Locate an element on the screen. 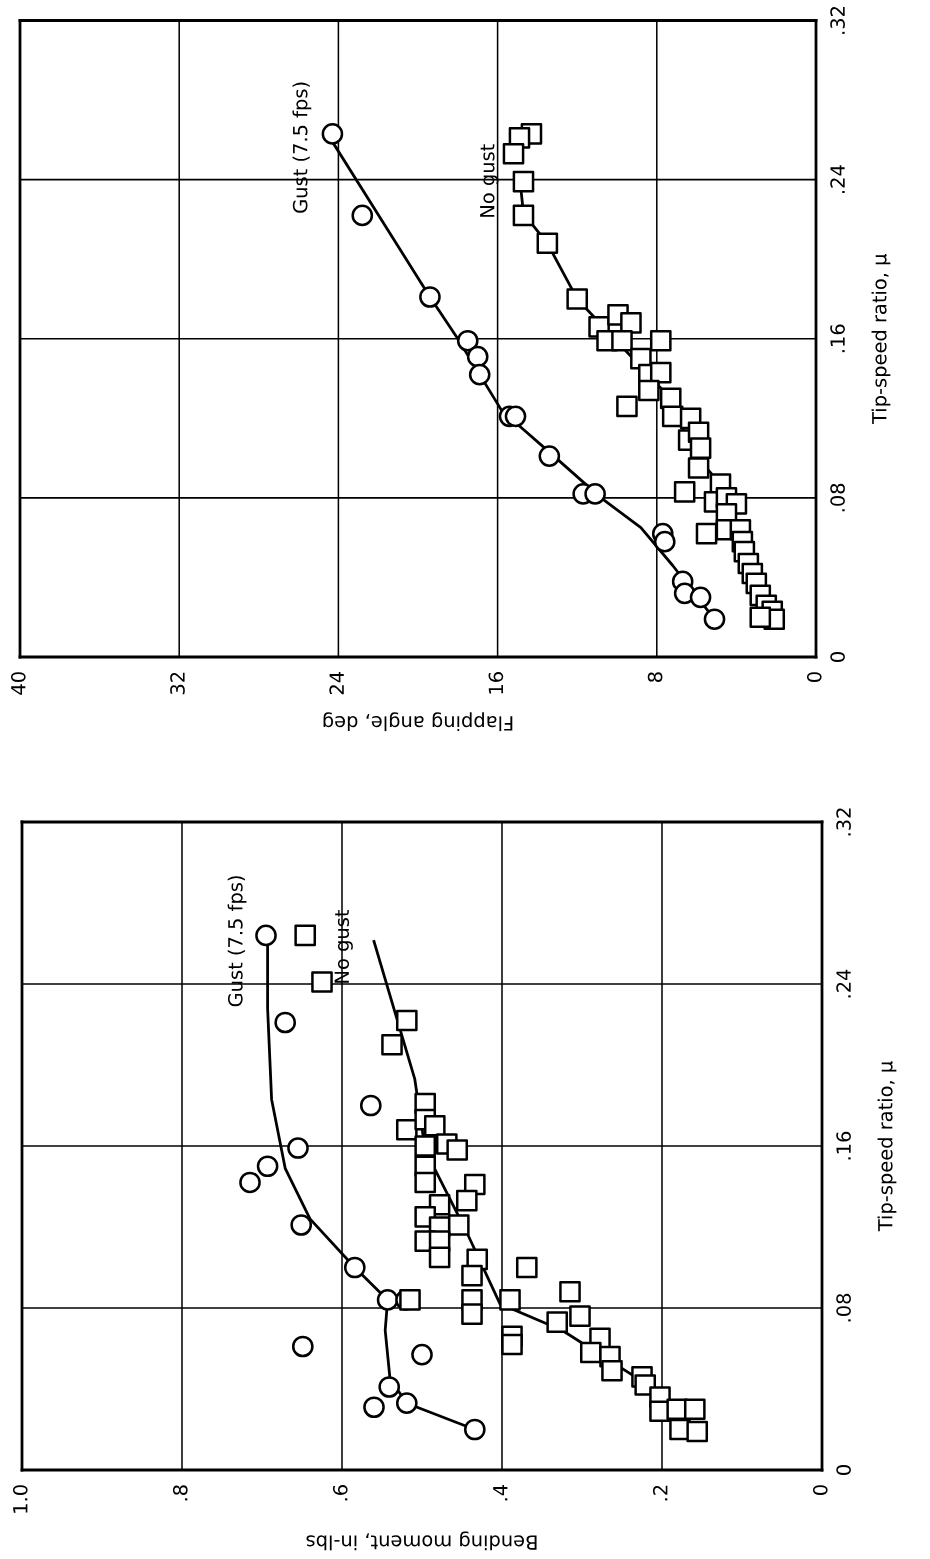  x-tick-label: .2 is located at coordinates (660, 1493).